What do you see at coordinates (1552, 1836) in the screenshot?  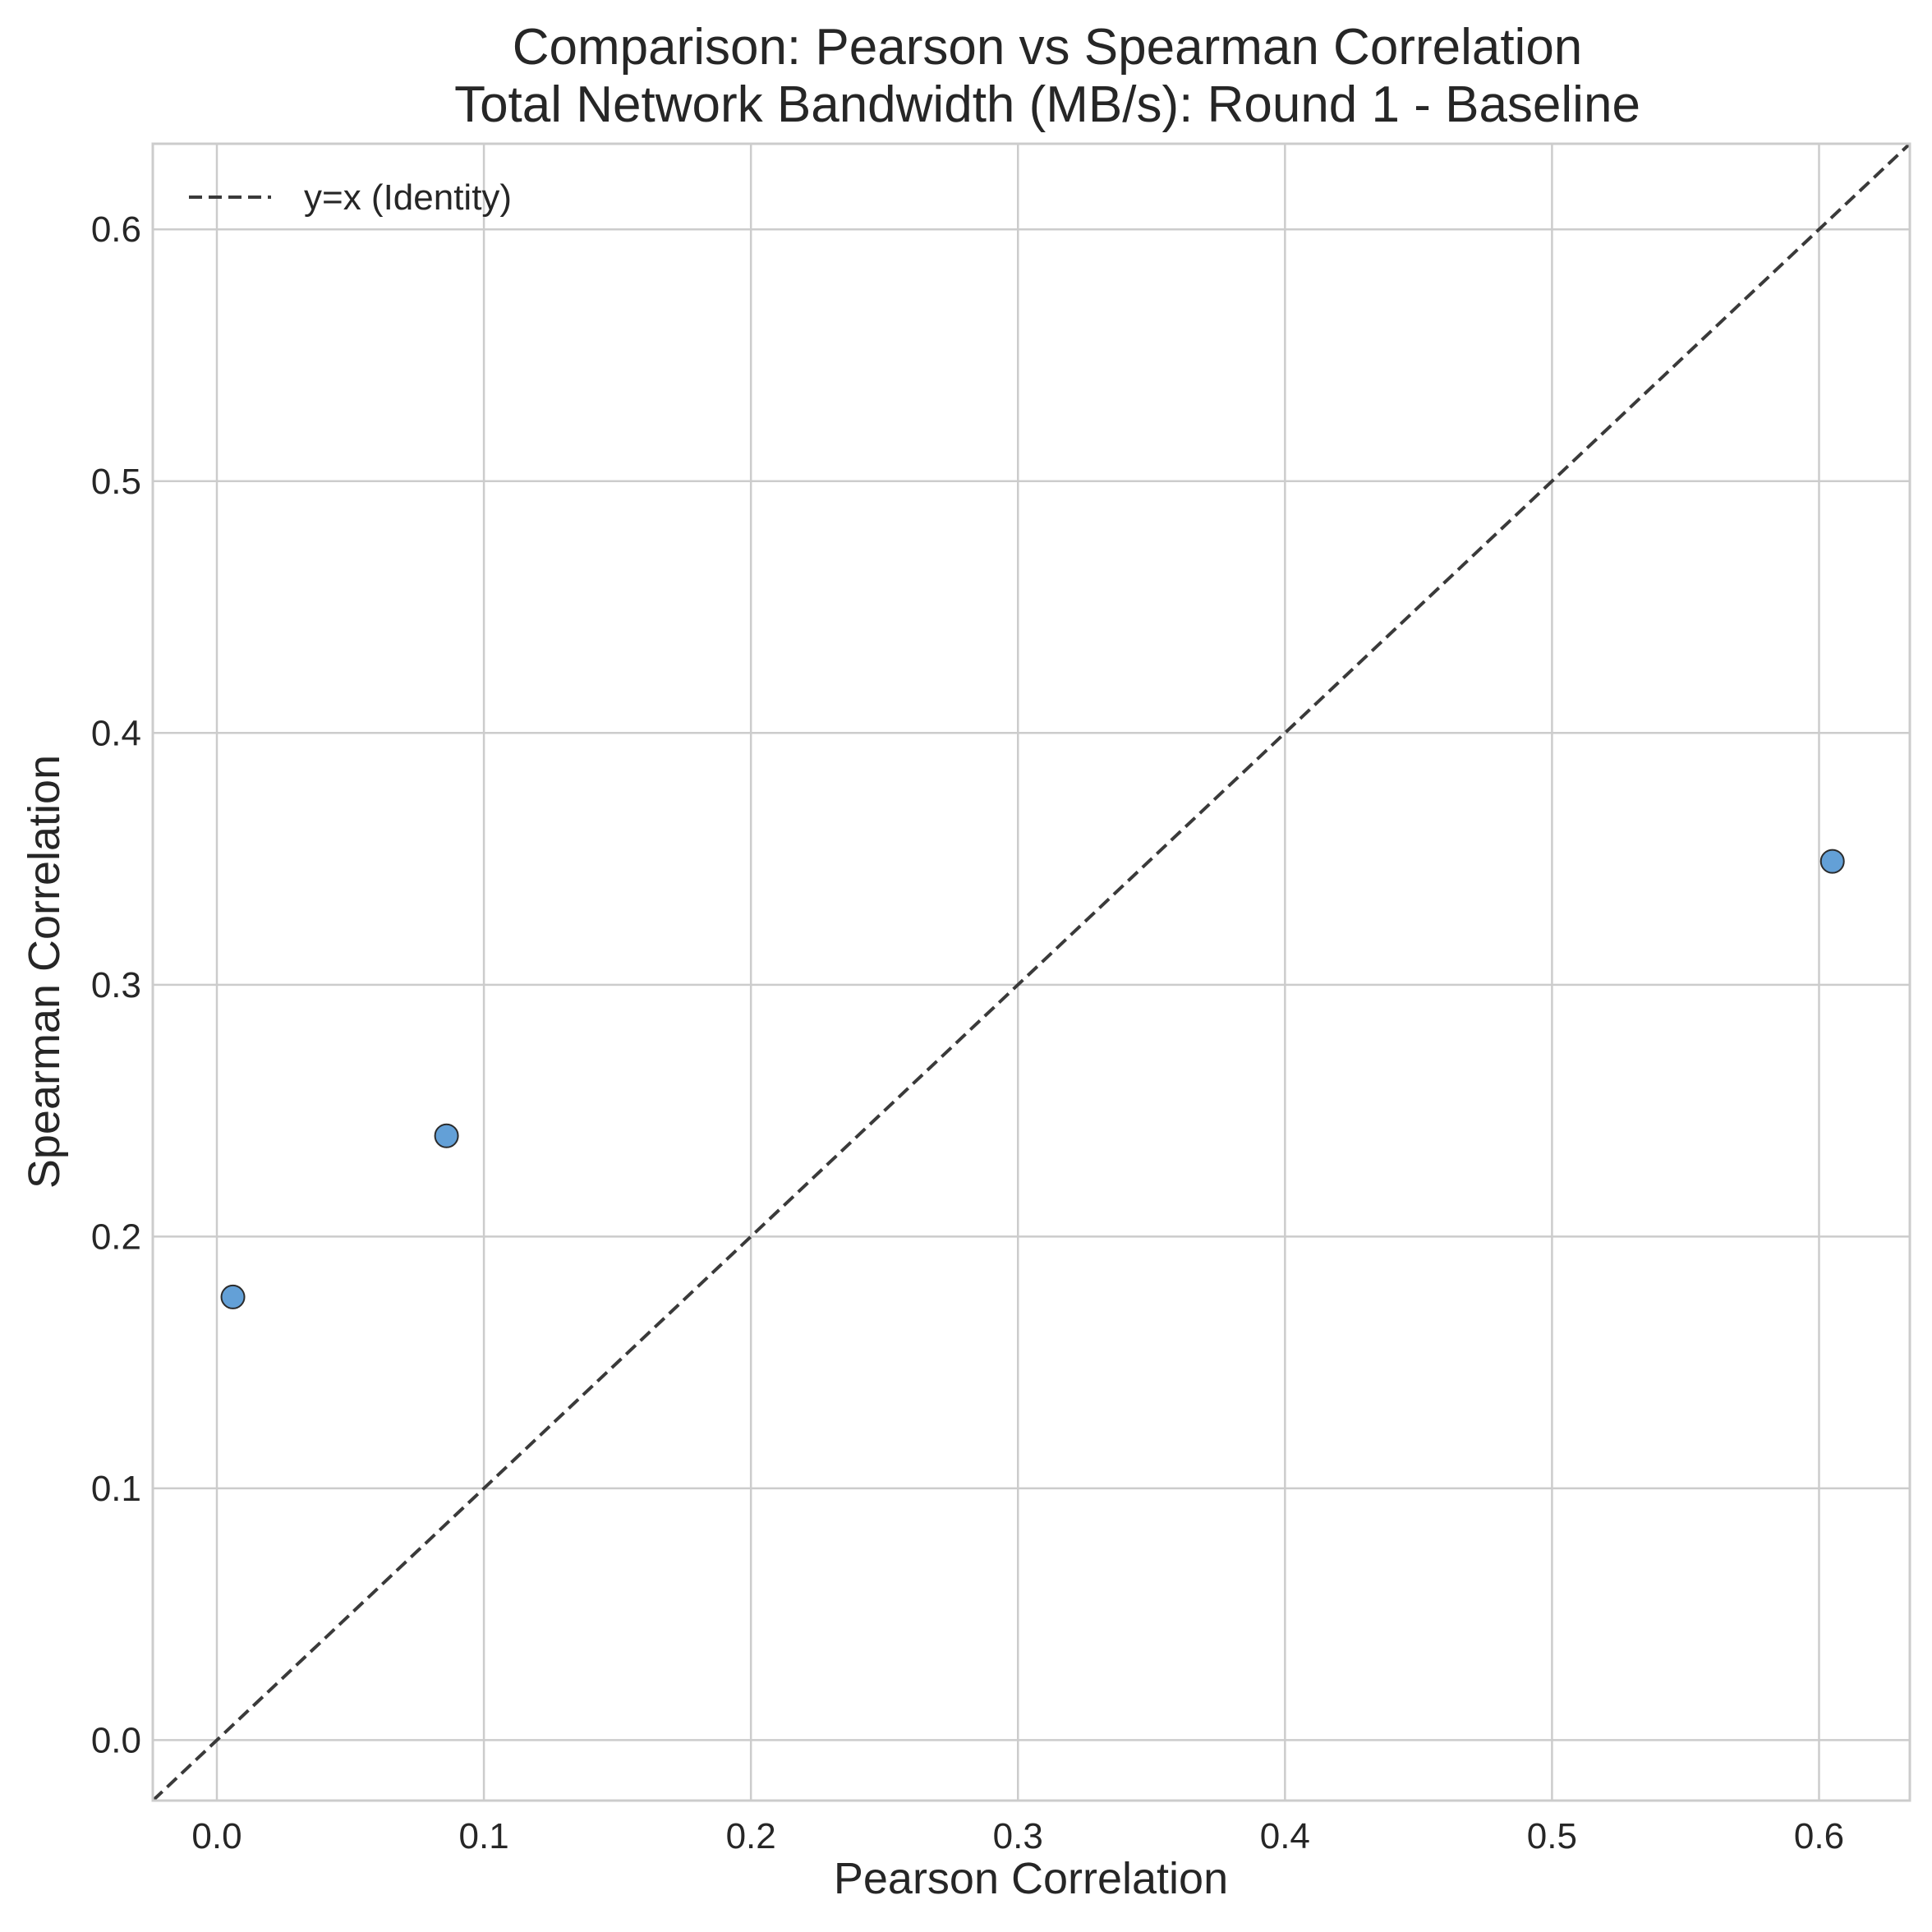 I see `x-tick-label: 0.5` at bounding box center [1552, 1836].